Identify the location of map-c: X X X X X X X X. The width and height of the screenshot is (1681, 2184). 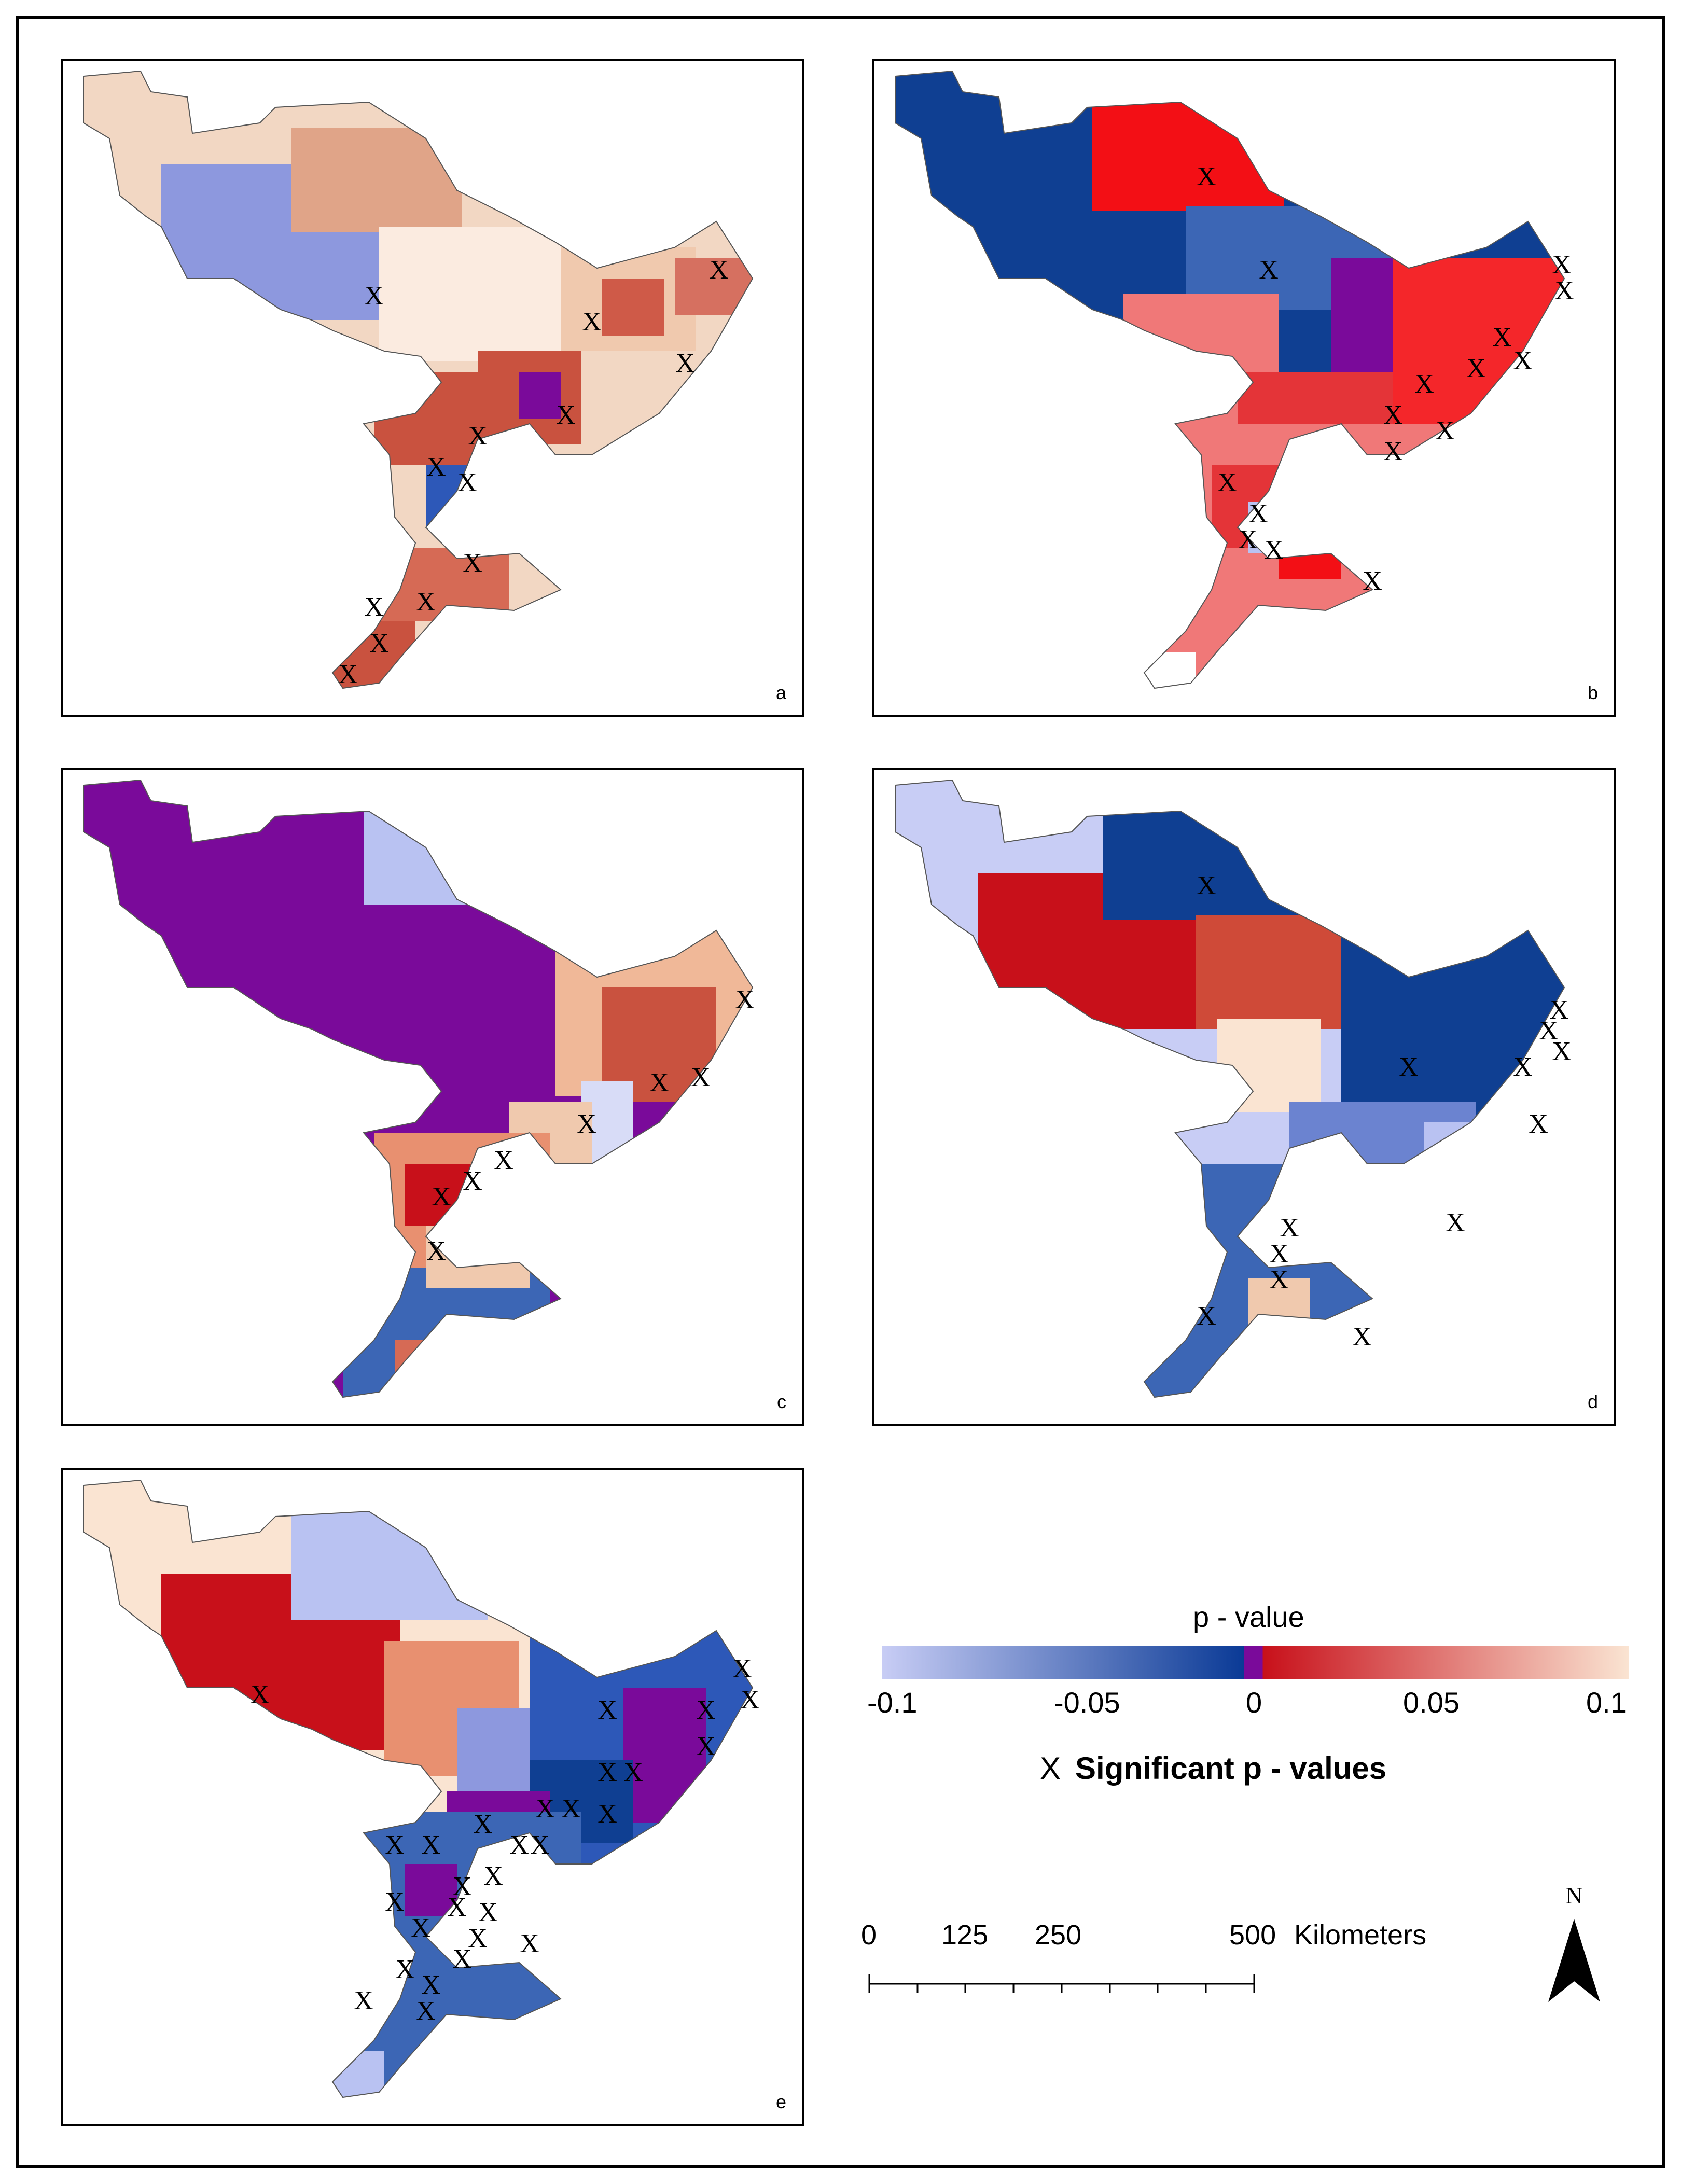
(419, 1089).